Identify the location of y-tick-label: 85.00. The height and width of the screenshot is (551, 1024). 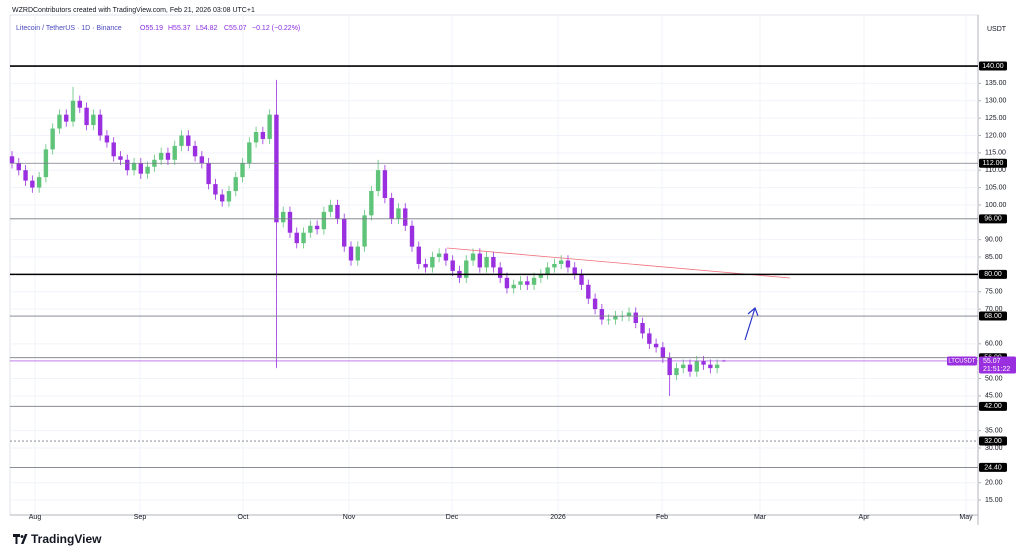
(994, 257).